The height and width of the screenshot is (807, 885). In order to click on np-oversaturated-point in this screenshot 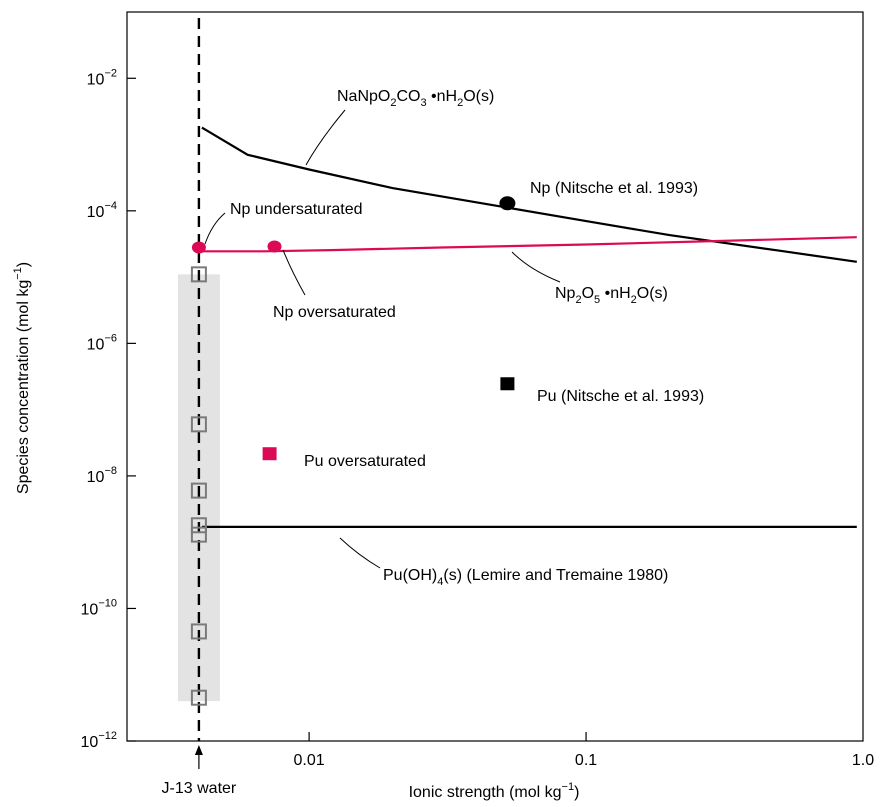, I will do `click(274, 246)`.